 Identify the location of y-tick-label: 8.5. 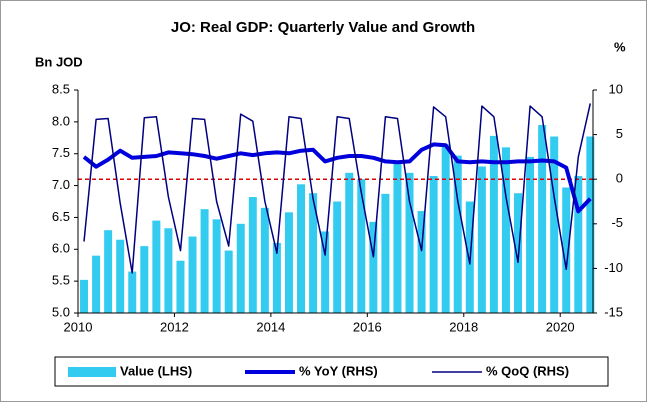
(61, 88).